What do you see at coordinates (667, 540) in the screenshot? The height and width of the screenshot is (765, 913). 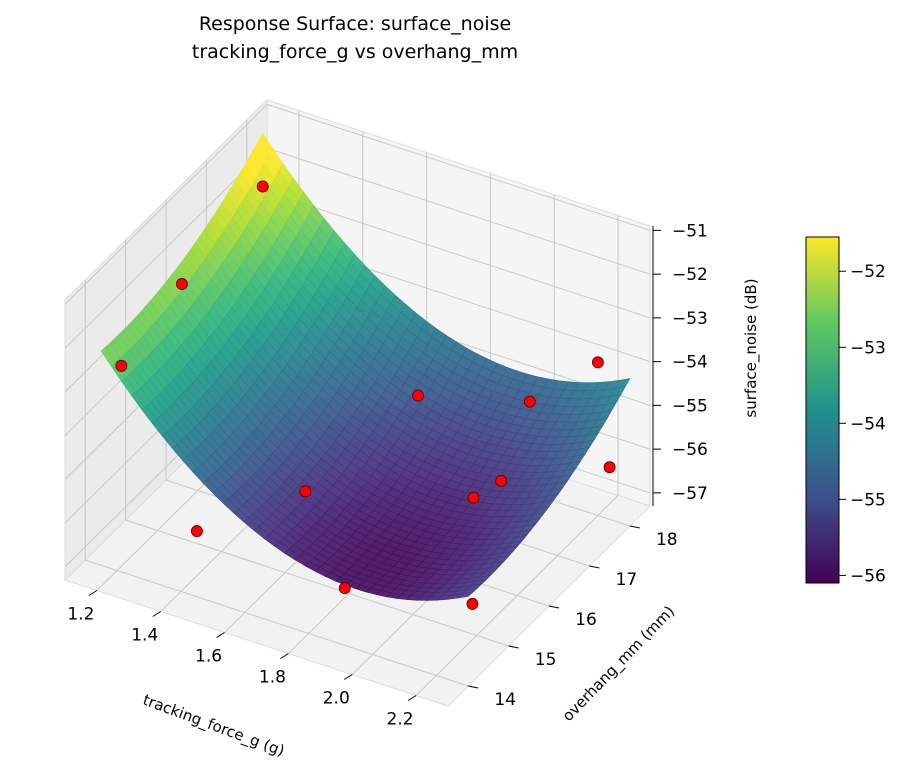 I see `y-tick-label: 18` at bounding box center [667, 540].